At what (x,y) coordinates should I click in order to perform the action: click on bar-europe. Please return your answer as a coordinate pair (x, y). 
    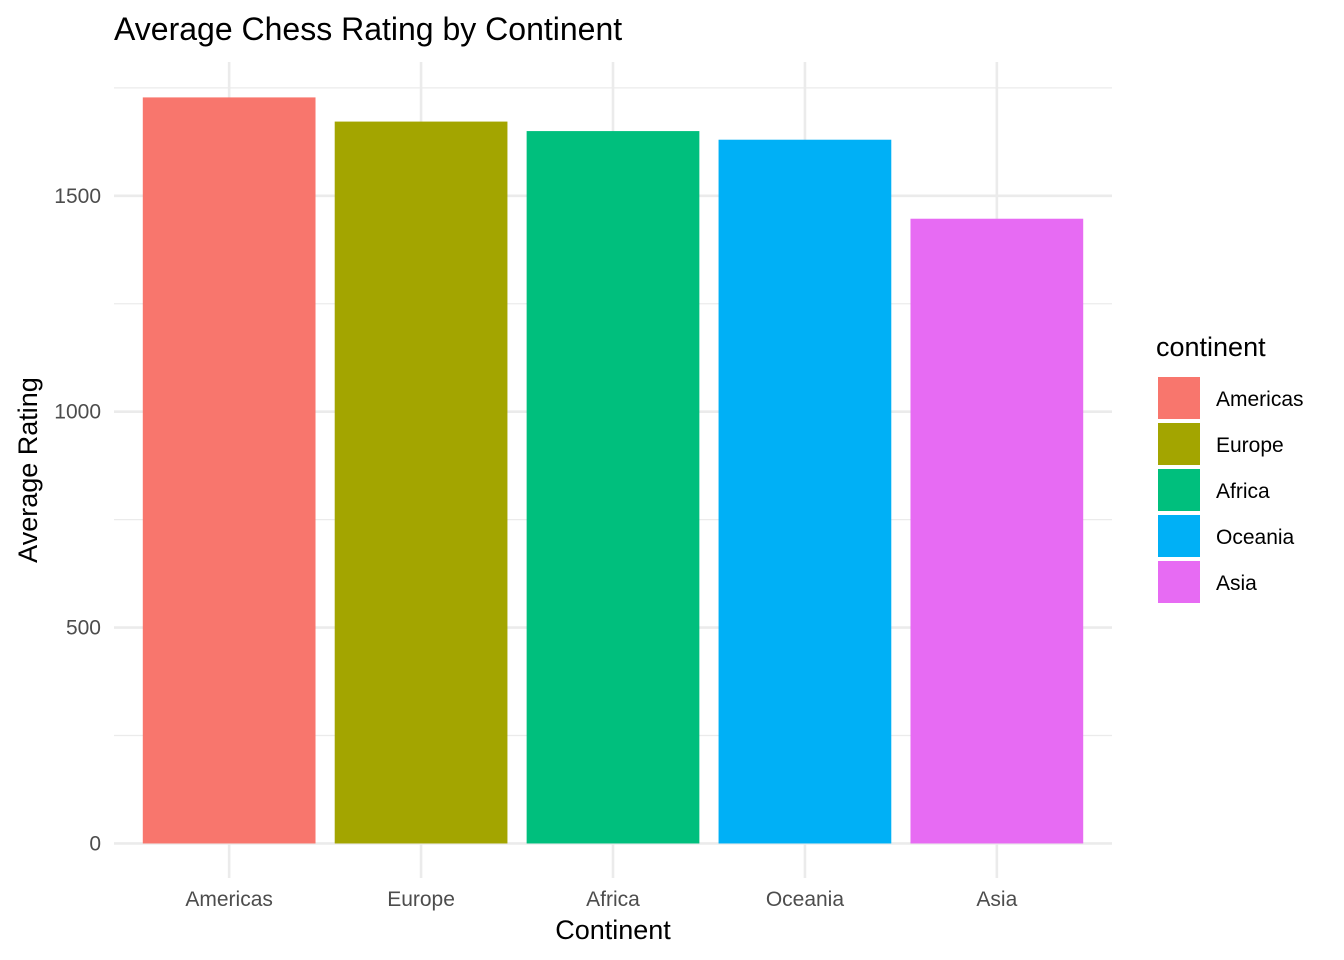
    Looking at the image, I should click on (421, 482).